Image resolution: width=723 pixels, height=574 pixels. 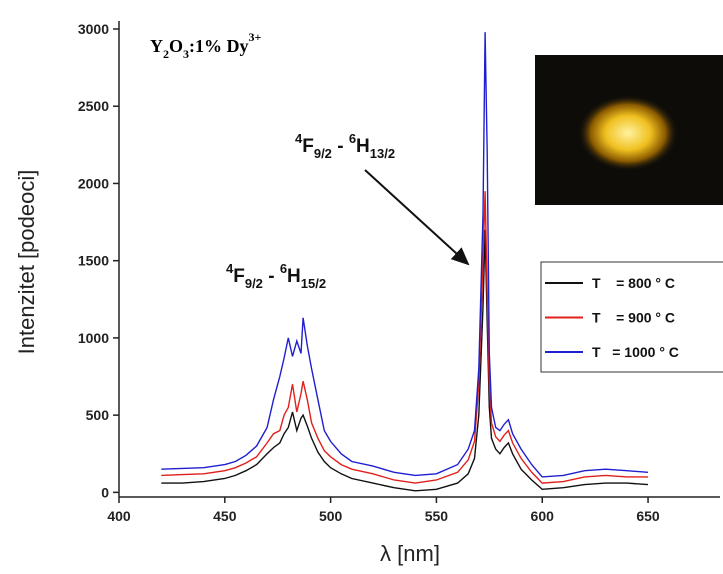 I want to click on chart-title: Y2O3:1% Dy3+, so click(x=206, y=45).